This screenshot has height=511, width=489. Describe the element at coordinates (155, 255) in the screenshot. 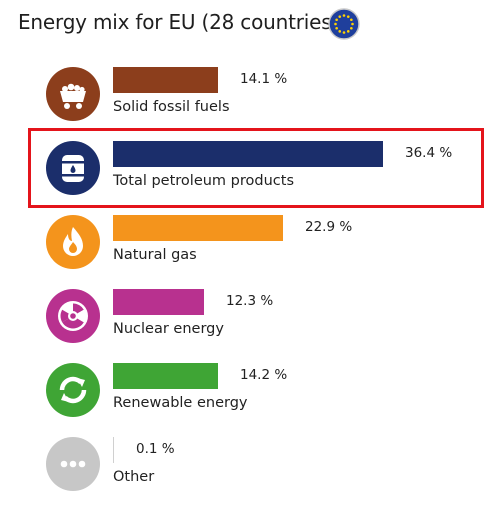

I see `category-label: Natural gas` at that location.